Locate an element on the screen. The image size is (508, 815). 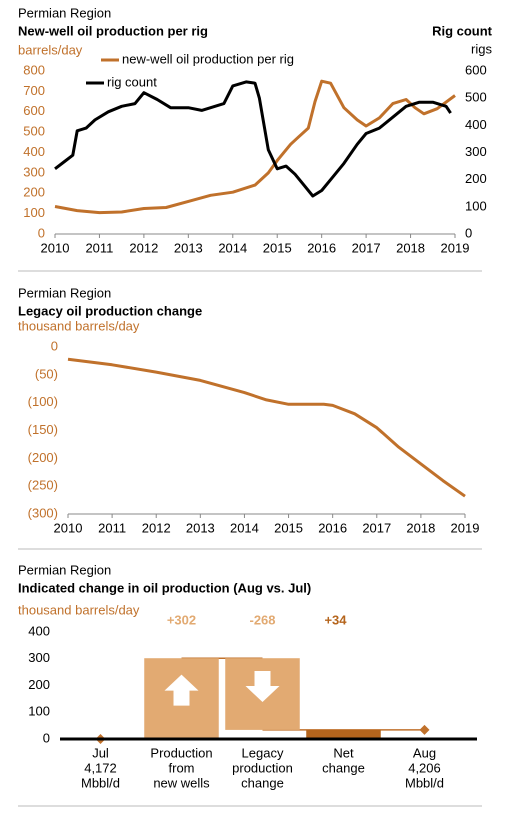
level-marker is located at coordinates (424, 729).